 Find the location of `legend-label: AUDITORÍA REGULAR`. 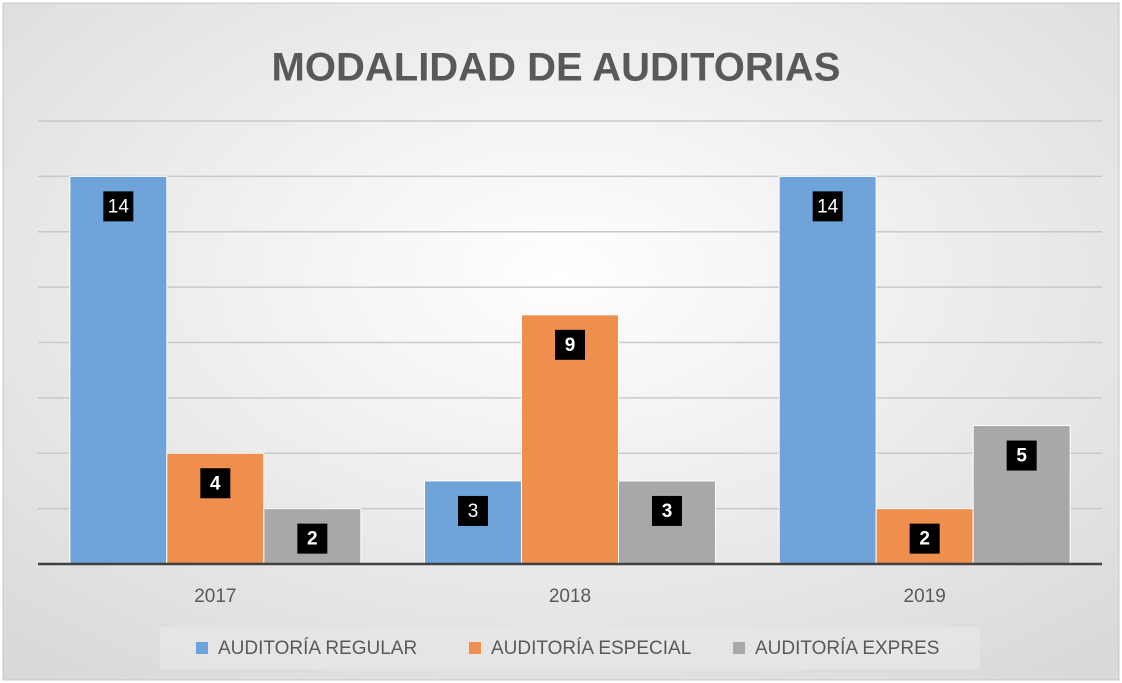

legend-label: AUDITORÍA REGULAR is located at coordinates (317, 648).